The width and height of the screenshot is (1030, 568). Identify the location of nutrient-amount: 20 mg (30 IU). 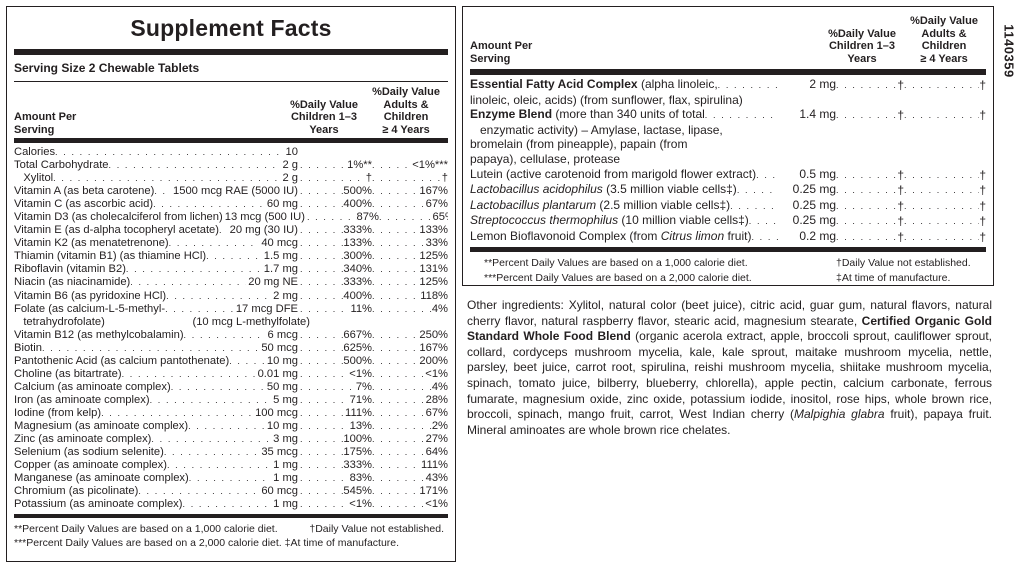
(263, 230).